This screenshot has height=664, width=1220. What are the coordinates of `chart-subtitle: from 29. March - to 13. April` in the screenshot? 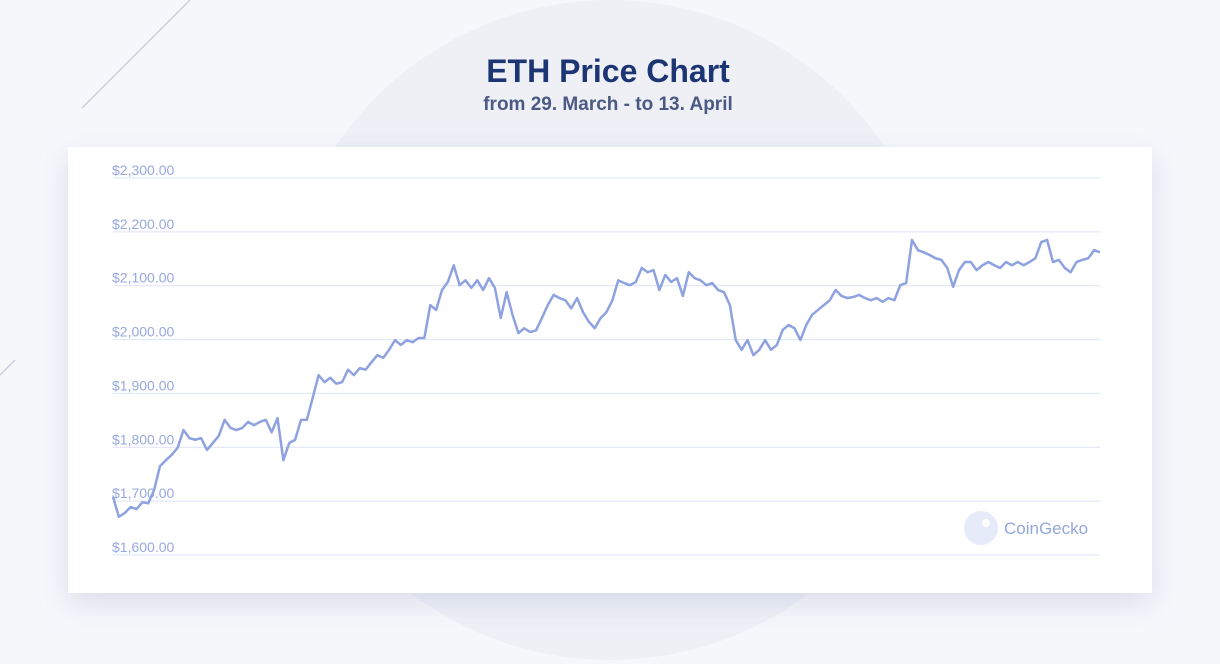 It's located at (608, 104).